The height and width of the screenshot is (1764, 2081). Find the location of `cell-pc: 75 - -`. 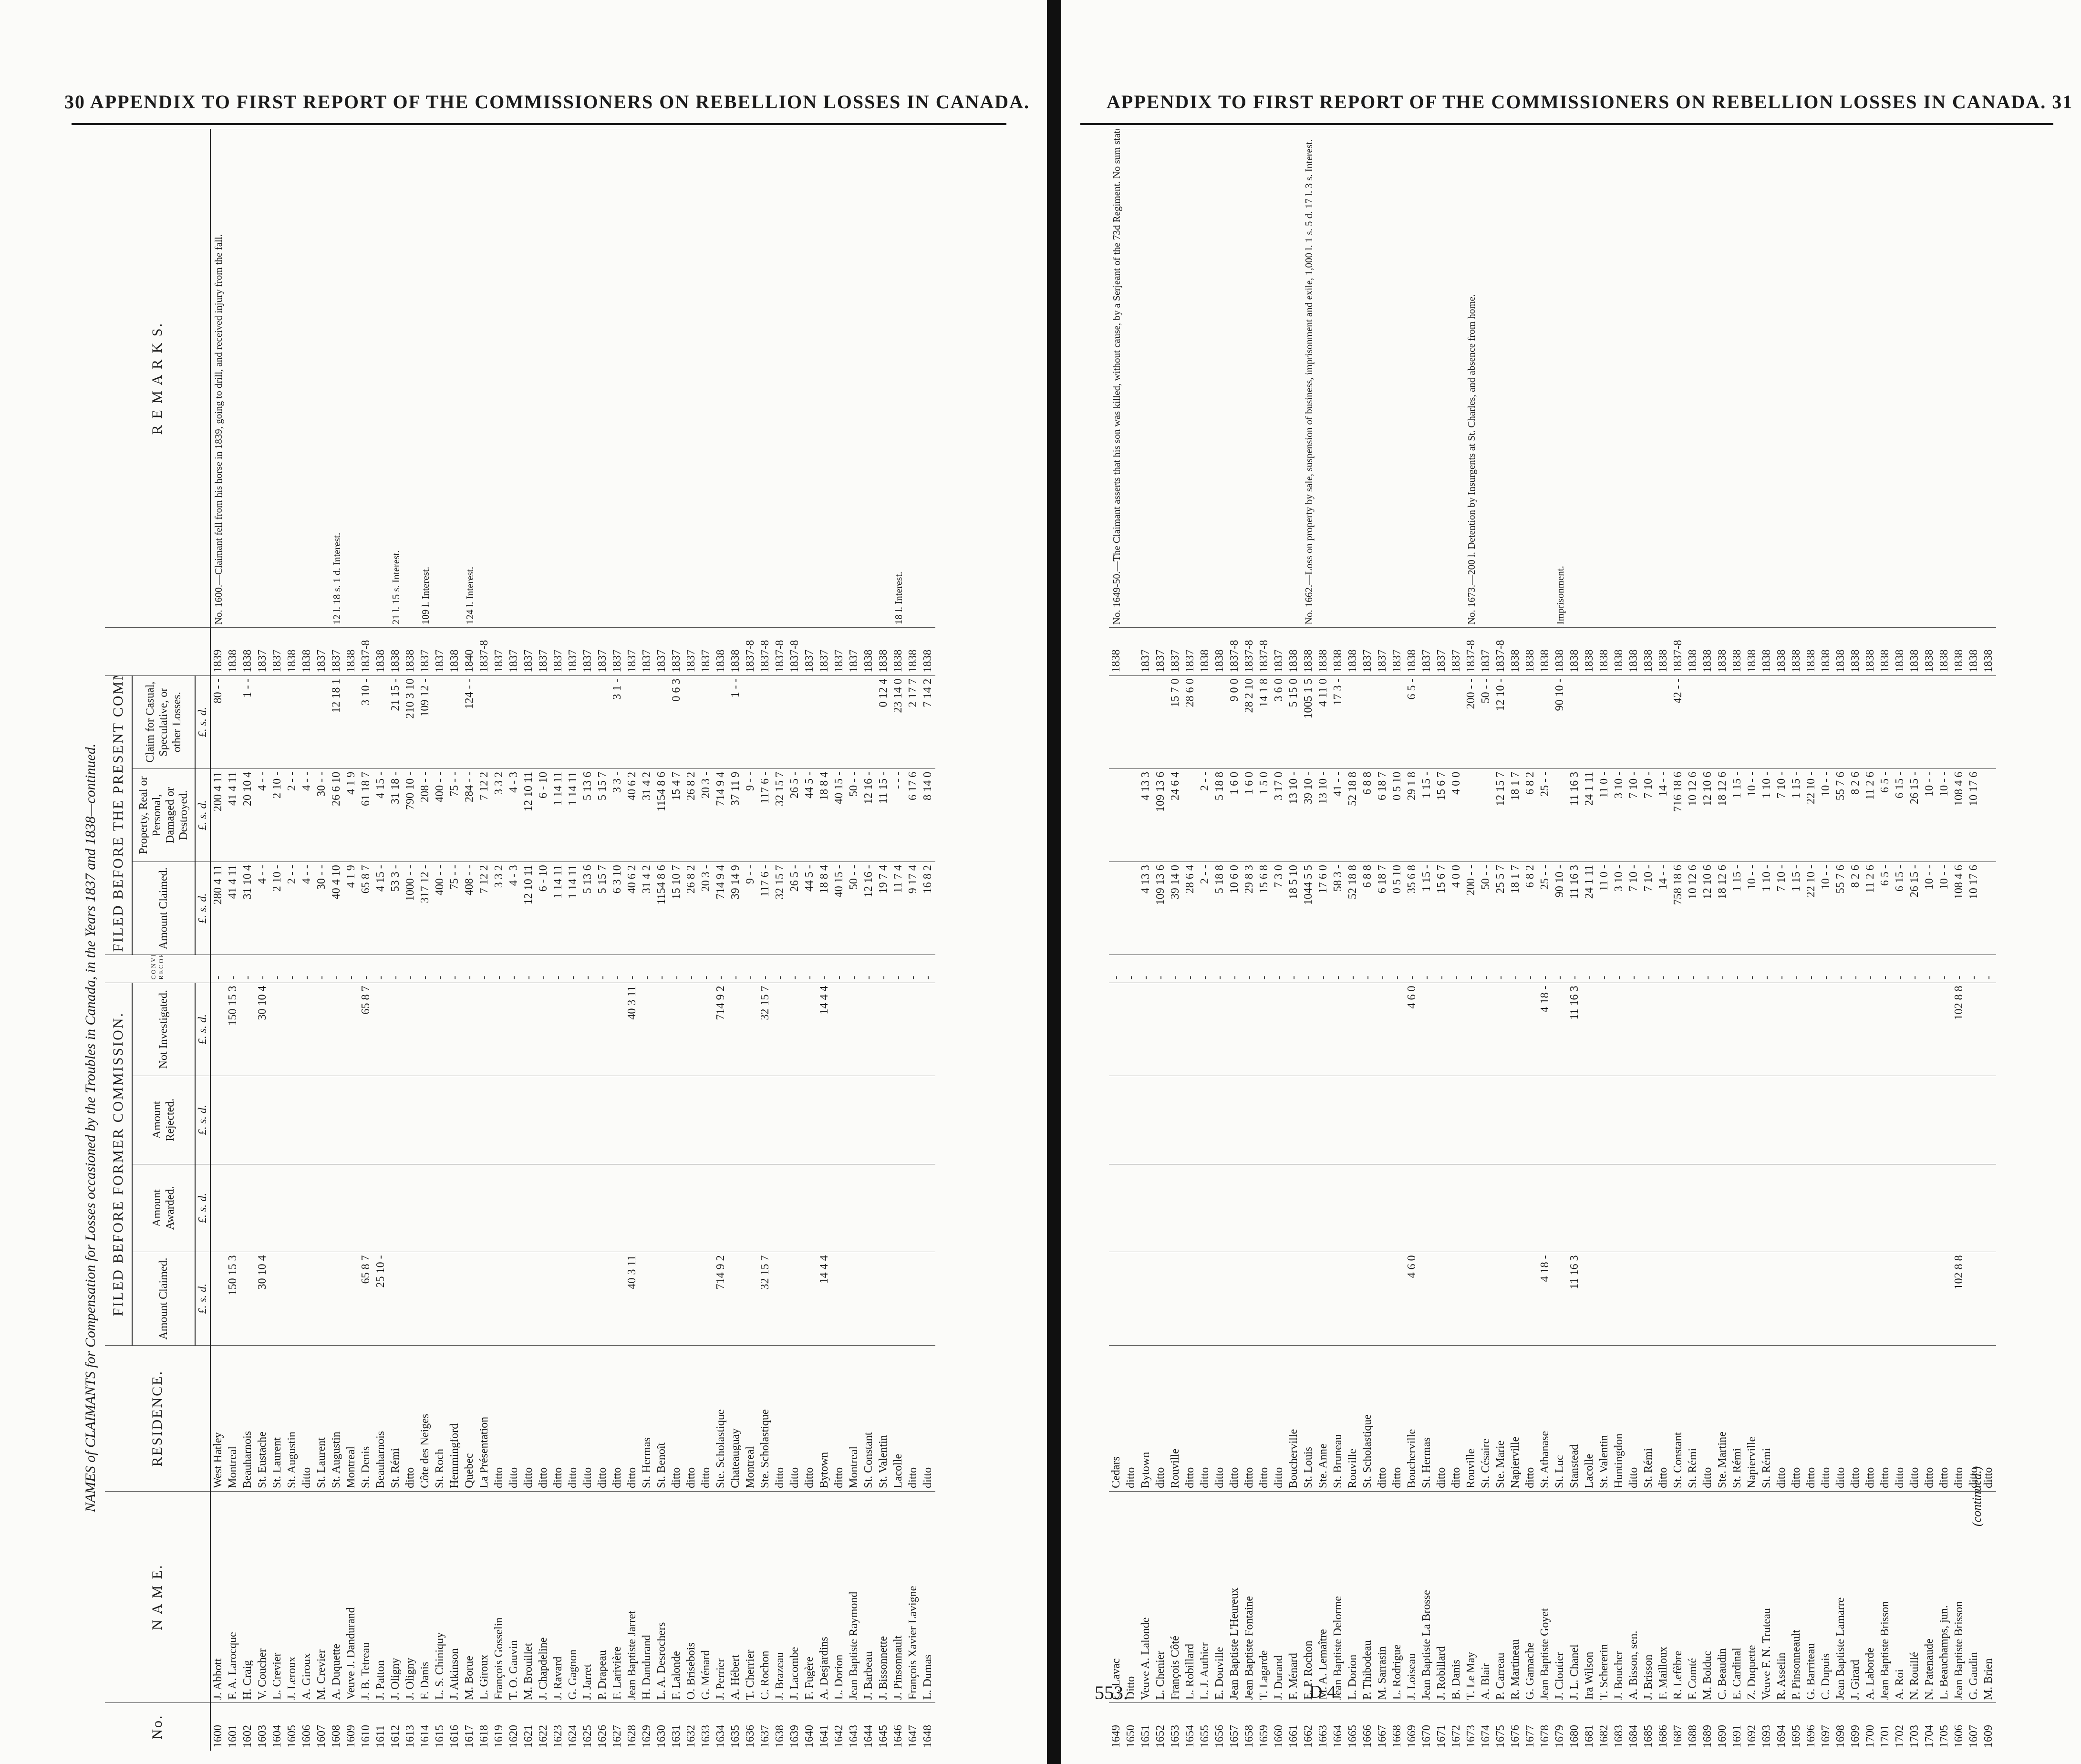

cell-pc: 75 - - is located at coordinates (455, 908).